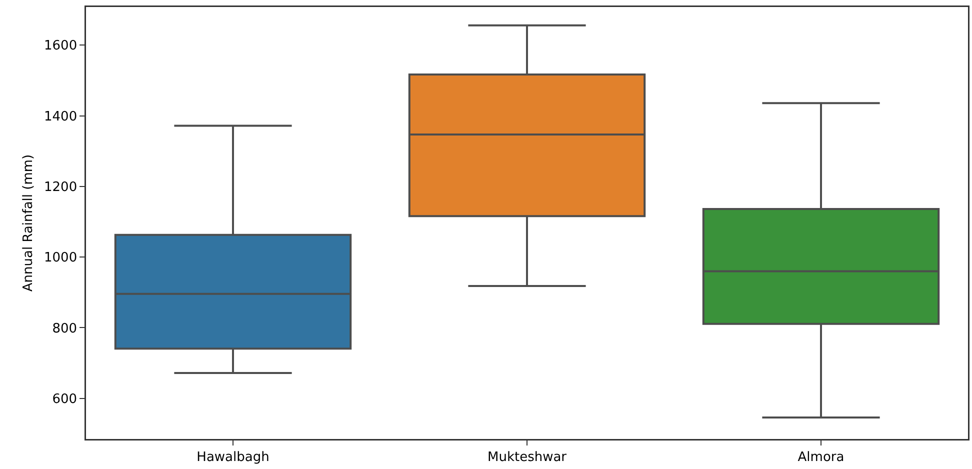 Image resolution: width=972 pixels, height=469 pixels. Describe the element at coordinates (61, 116) in the screenshot. I see `y-tick-label: 1400` at that location.